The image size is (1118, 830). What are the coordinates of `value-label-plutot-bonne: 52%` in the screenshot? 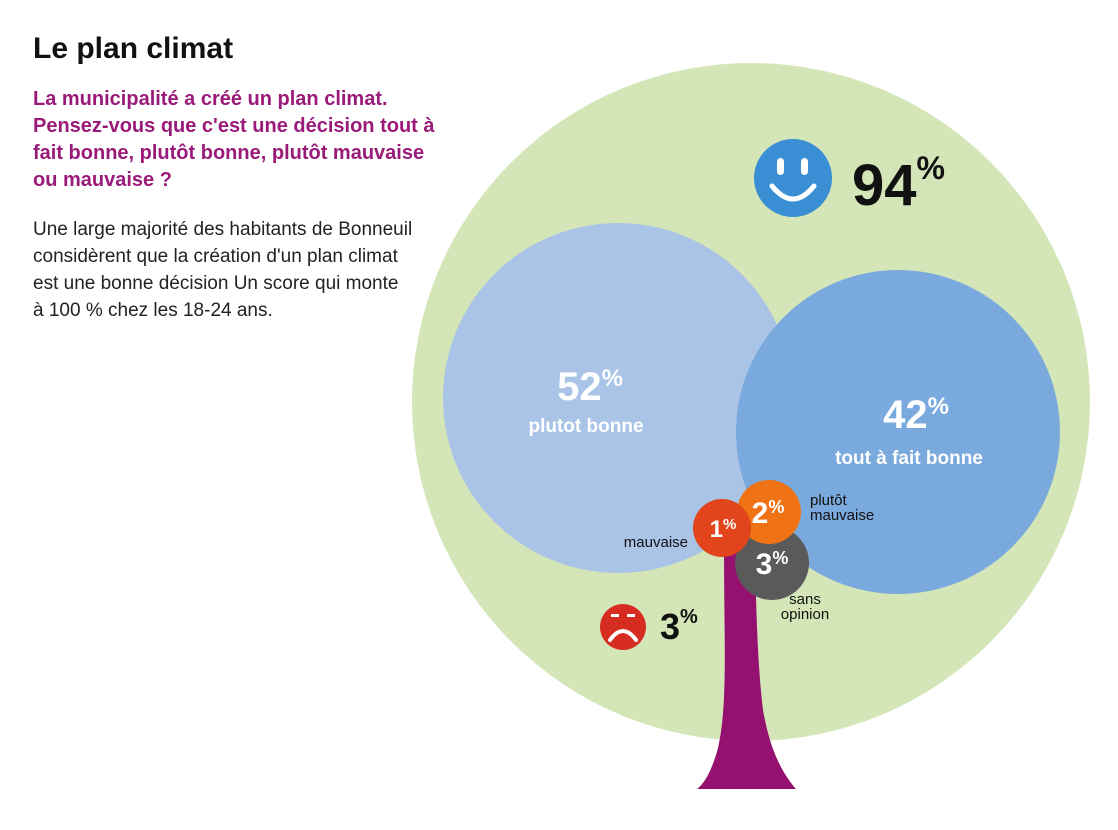 It's located at (590, 387).